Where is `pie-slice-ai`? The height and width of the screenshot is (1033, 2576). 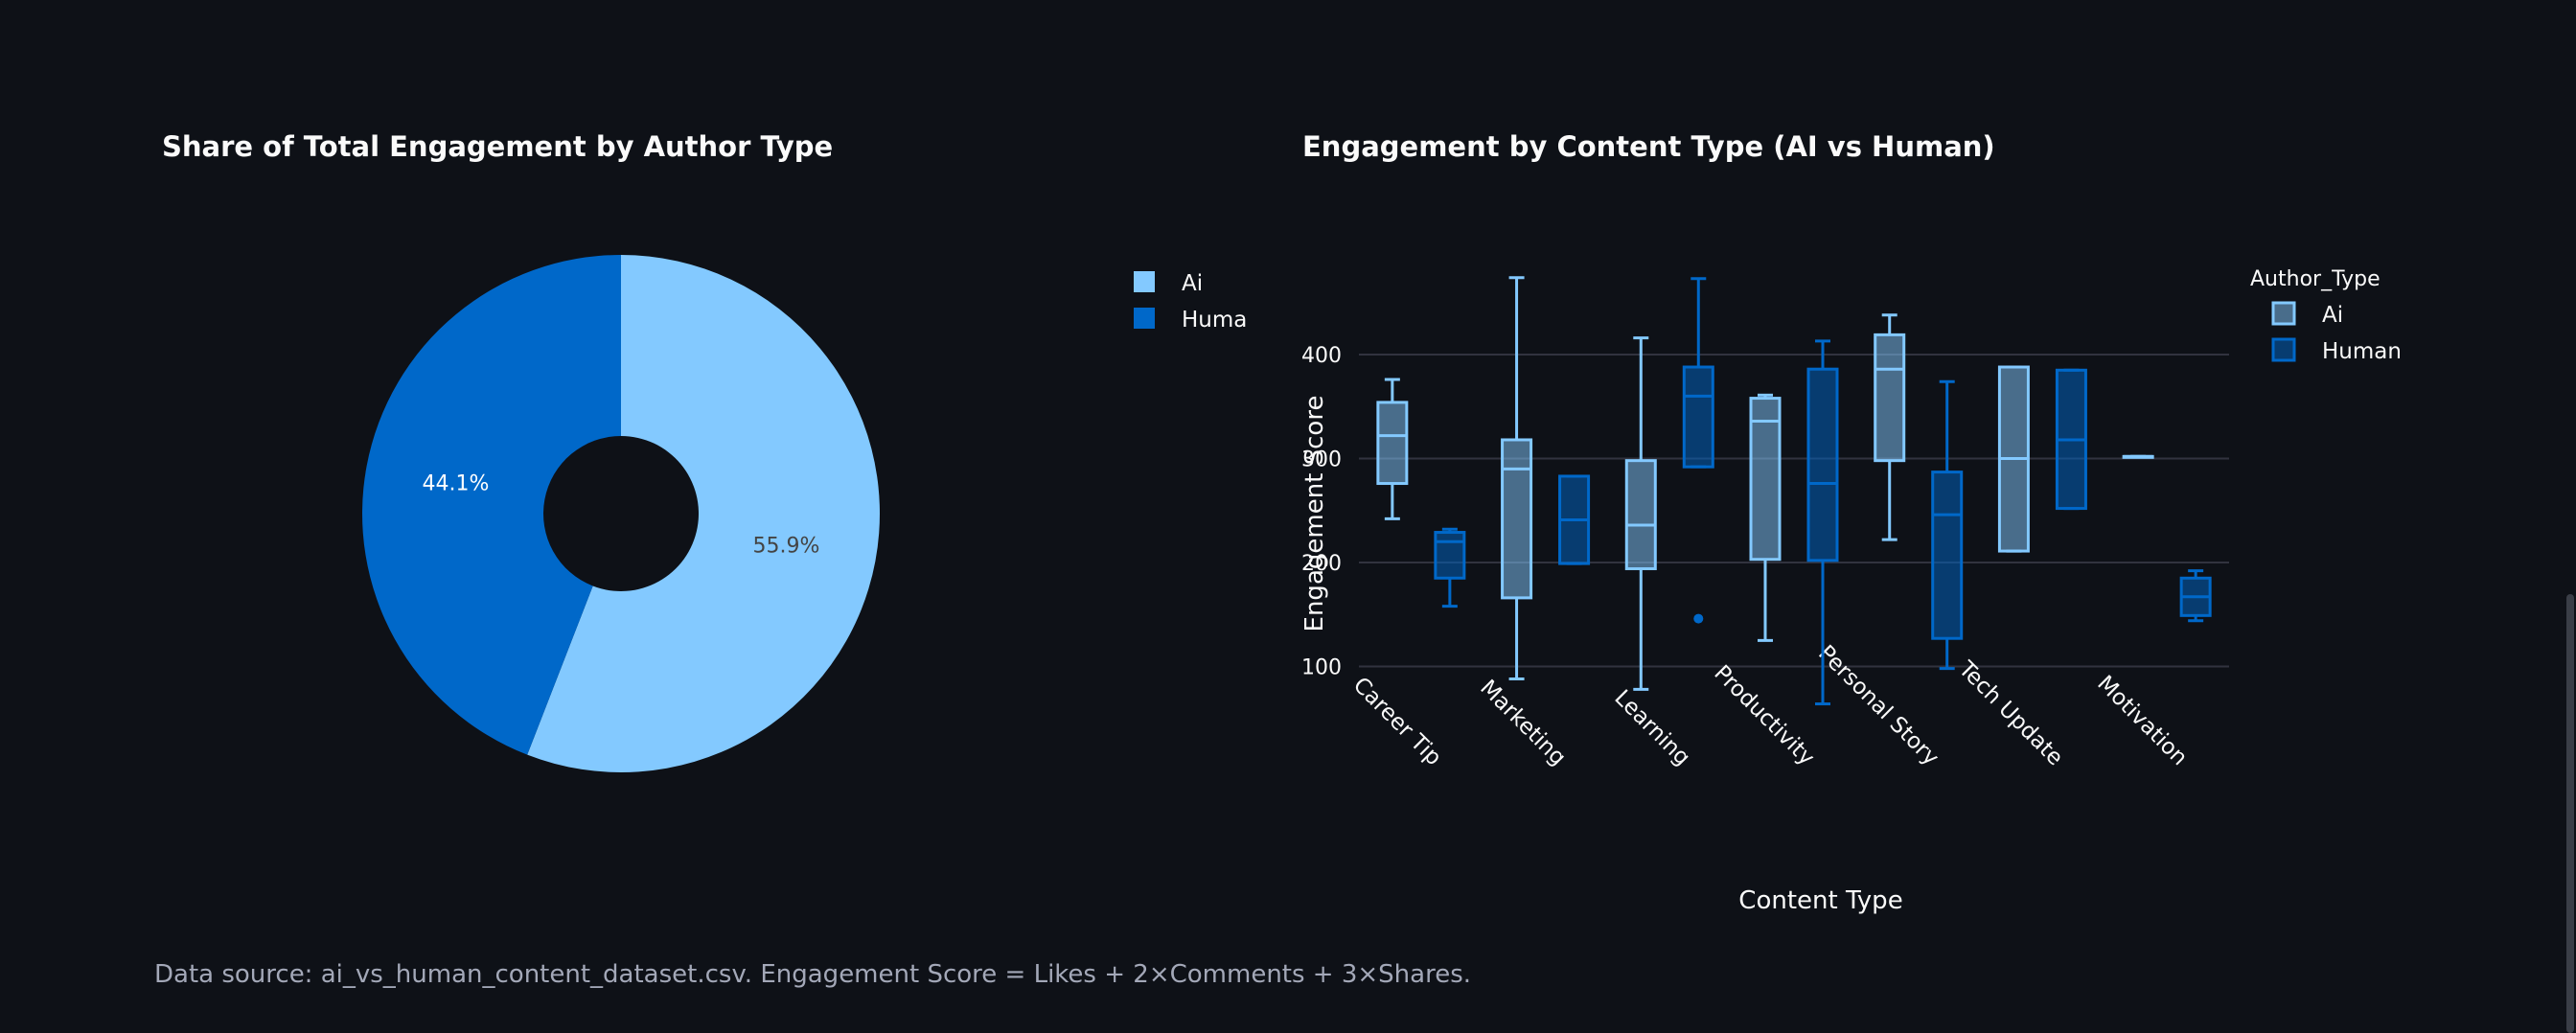 pie-slice-ai is located at coordinates (704, 513).